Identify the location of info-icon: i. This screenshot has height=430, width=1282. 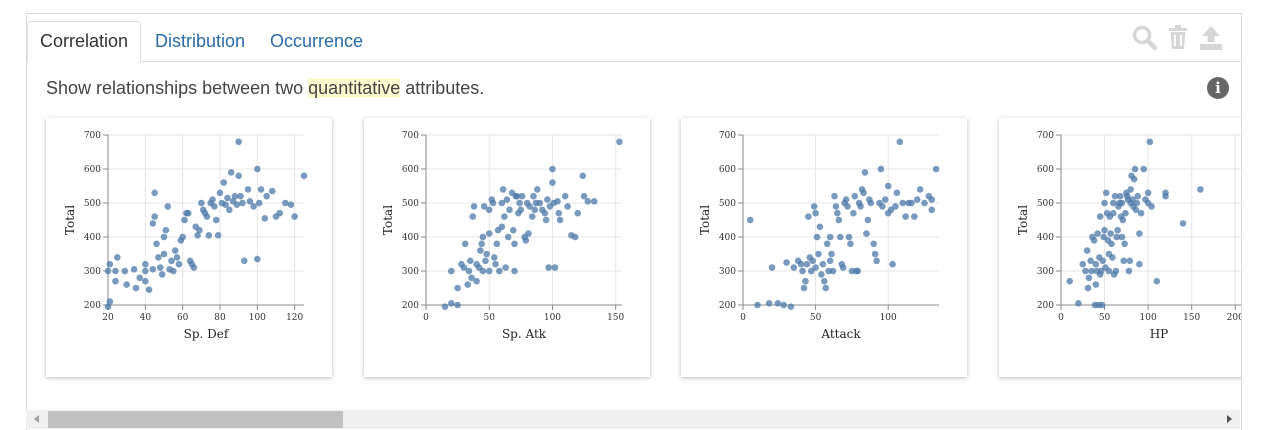
(1218, 88).